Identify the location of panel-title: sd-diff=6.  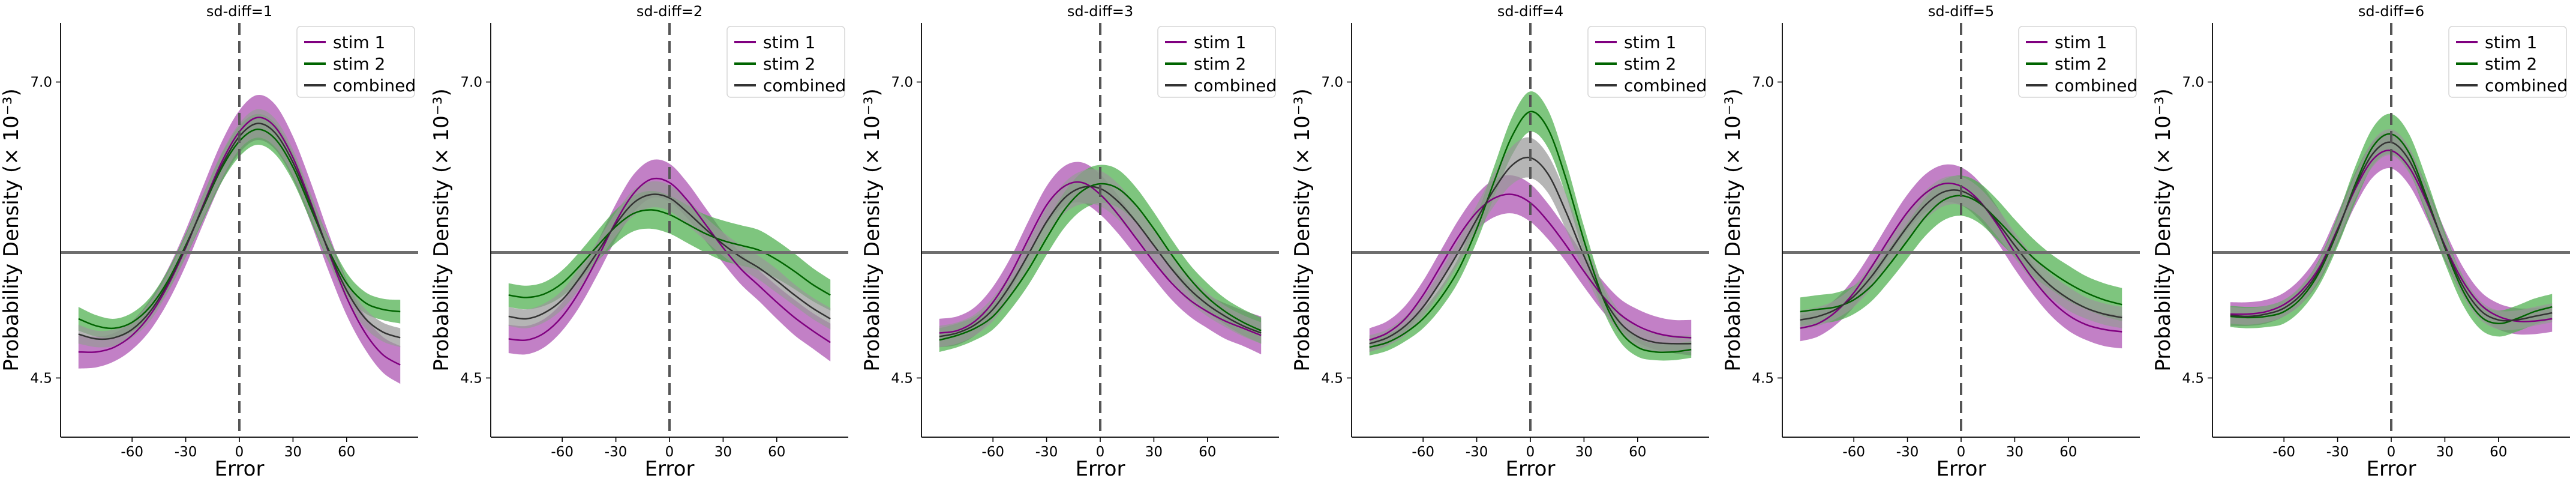
(2391, 11).